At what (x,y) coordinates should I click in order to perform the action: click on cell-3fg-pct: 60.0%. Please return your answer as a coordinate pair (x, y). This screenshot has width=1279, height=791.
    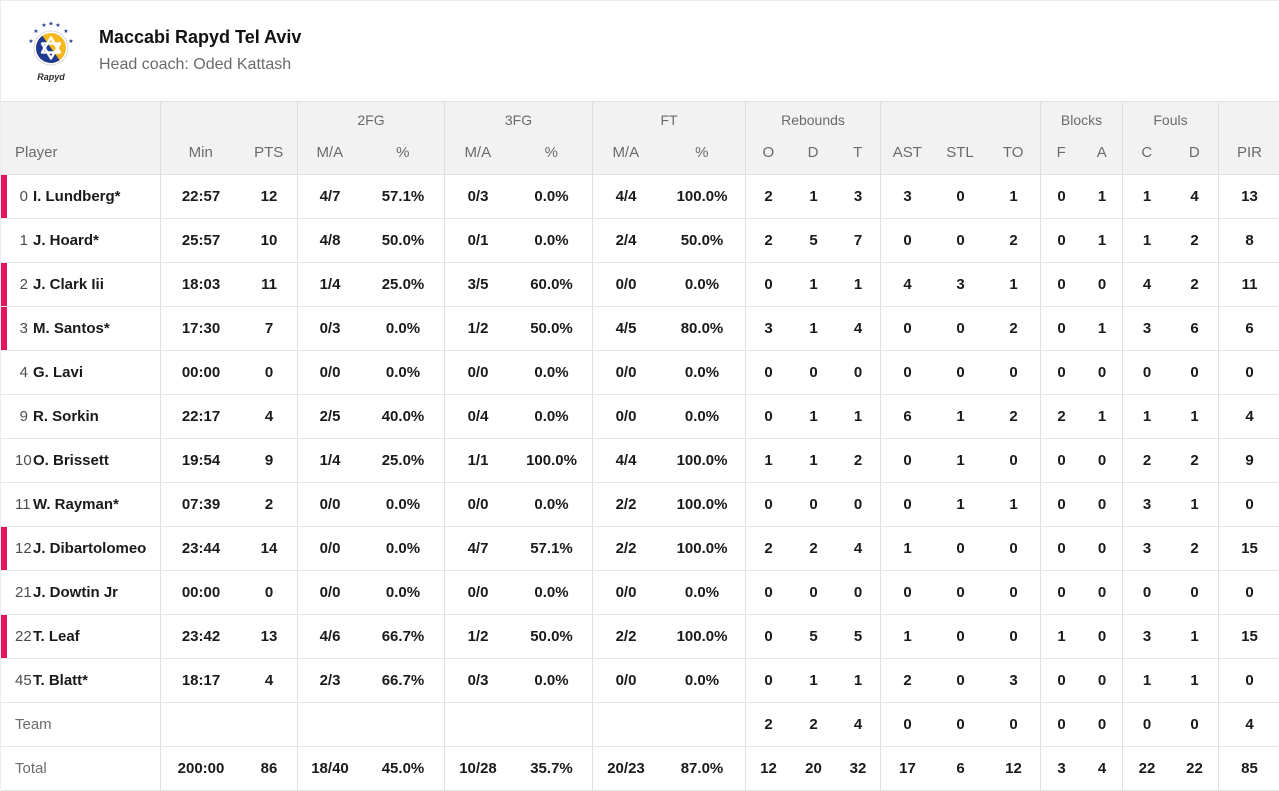
    Looking at the image, I should click on (552, 284).